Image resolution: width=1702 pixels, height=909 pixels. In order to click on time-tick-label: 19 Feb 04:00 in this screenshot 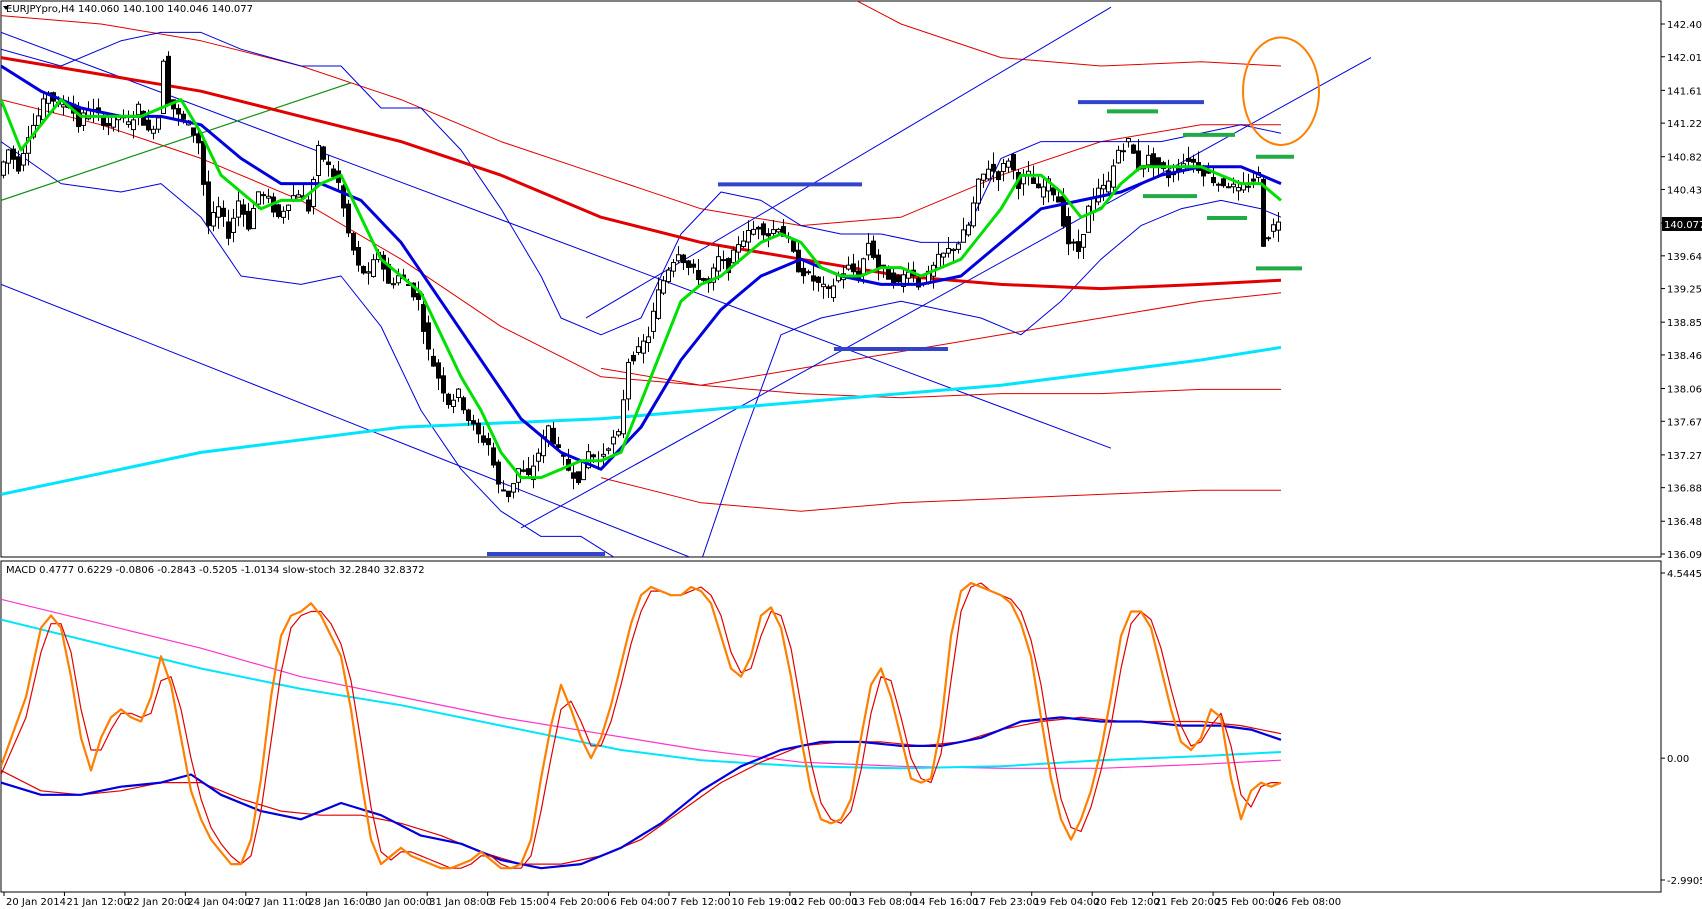, I will do `click(1067, 902)`.